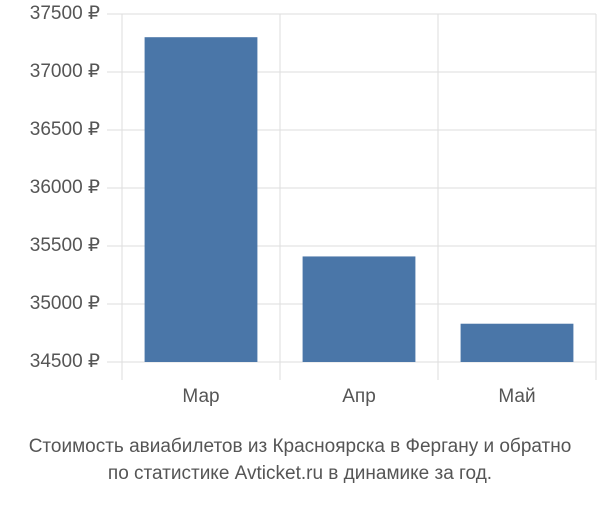  Describe the element at coordinates (65, 71) in the screenshot. I see `y-tick-label: 37000 ₽` at that location.